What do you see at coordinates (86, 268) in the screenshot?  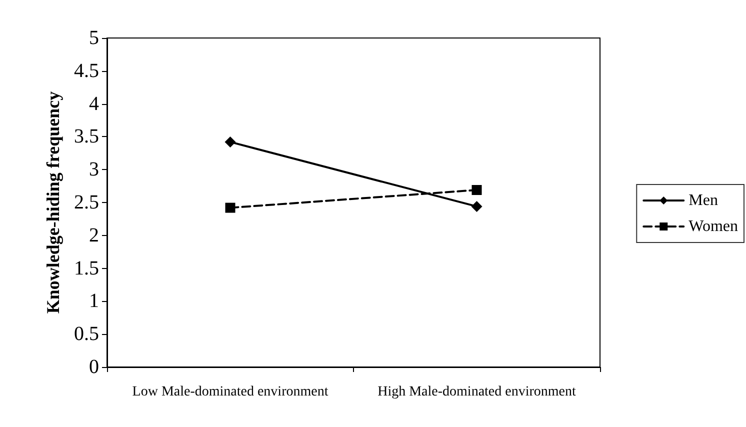 I see `y-tick-label: 1.5` at bounding box center [86, 268].